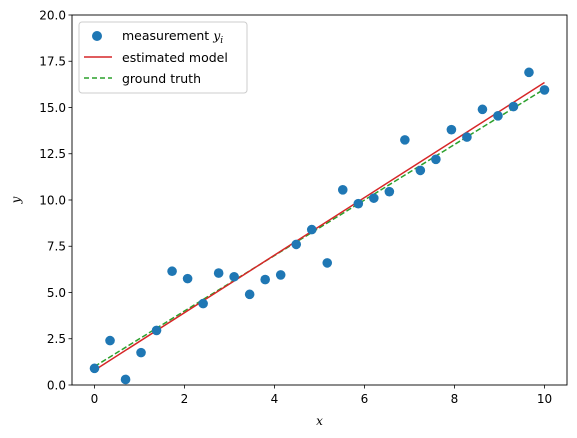 The height and width of the screenshot is (438, 577). I want to click on y-tick-label: 2.5, so click(56, 339).